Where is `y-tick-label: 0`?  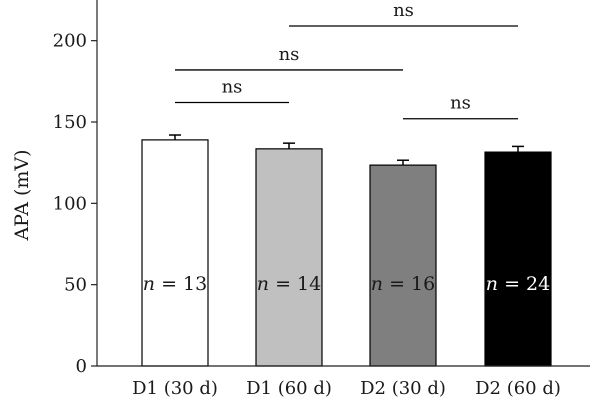 y-tick-label: 0 is located at coordinates (81, 366).